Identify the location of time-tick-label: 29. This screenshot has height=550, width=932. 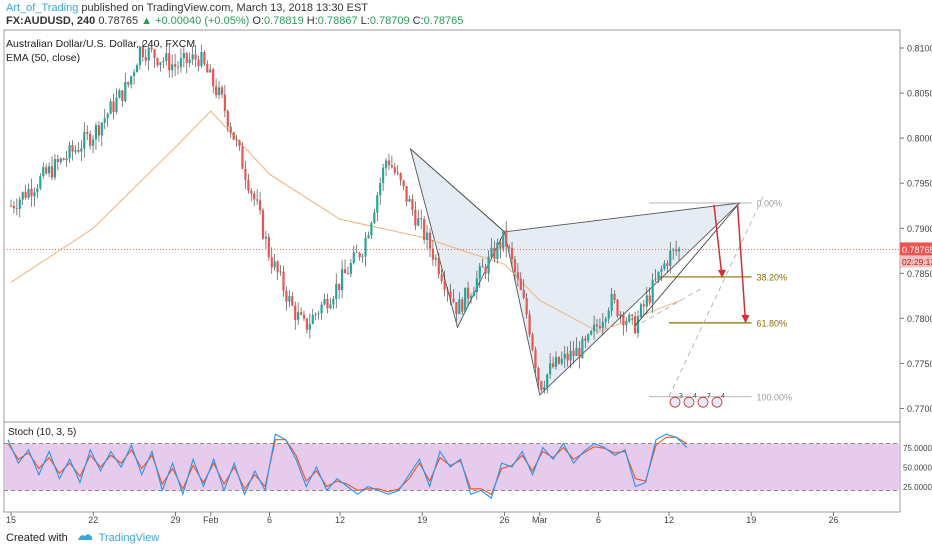
(175, 520).